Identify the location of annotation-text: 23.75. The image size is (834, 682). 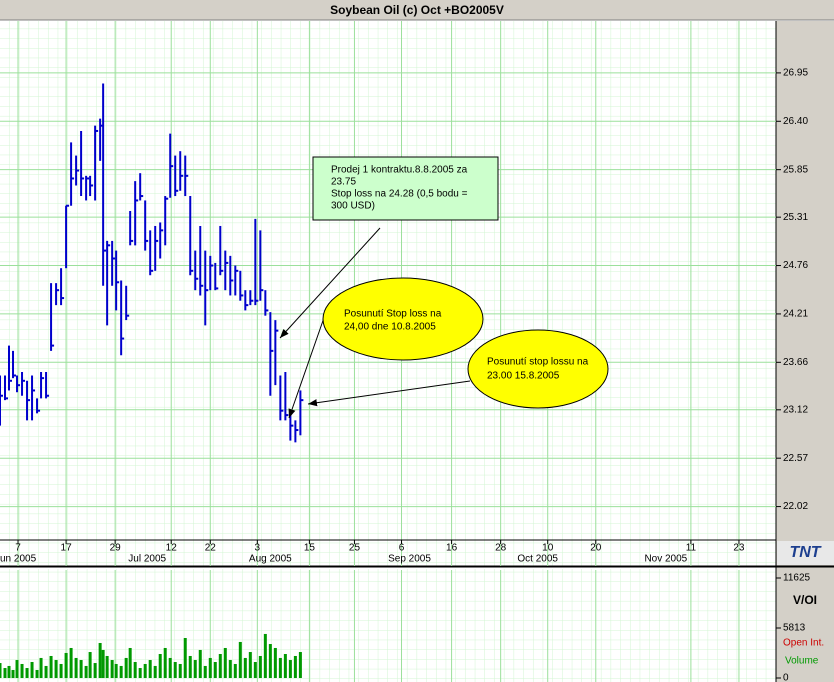
(343, 182).